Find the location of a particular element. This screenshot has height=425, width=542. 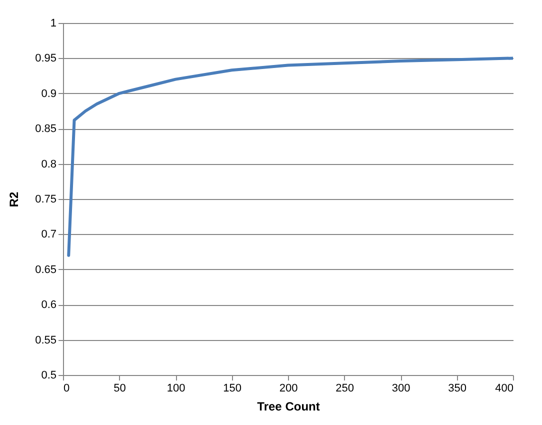

x-tick-label: 150 is located at coordinates (232, 388).